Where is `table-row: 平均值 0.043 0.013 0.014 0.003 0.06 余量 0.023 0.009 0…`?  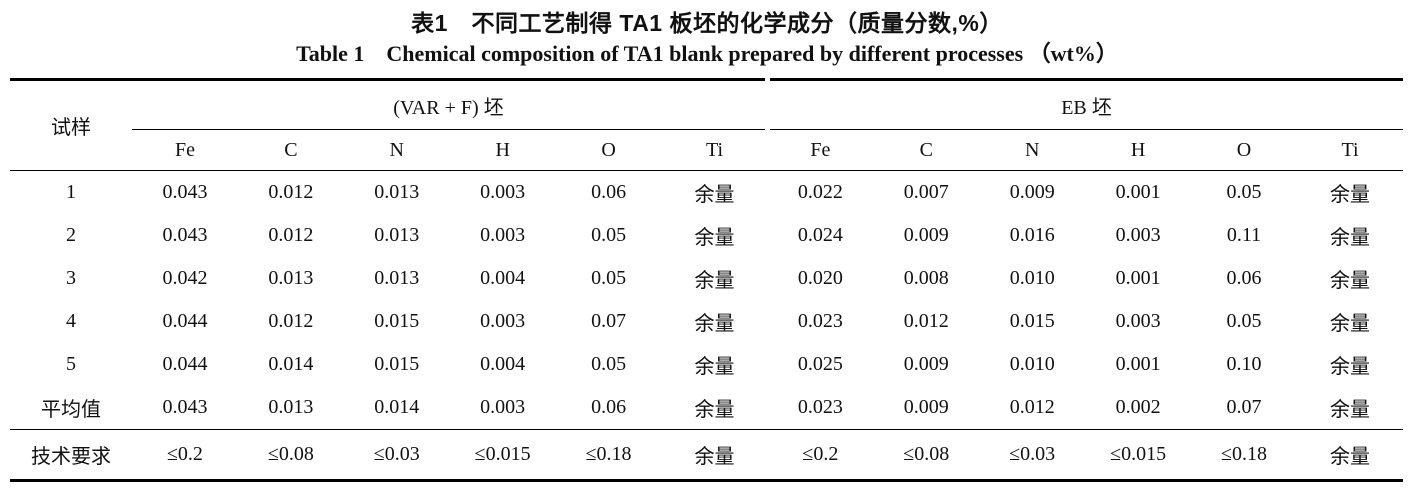 table-row: 平均值 0.043 0.013 0.014 0.003 0.06 余量 0.023 0.009 0… is located at coordinates (706, 408).